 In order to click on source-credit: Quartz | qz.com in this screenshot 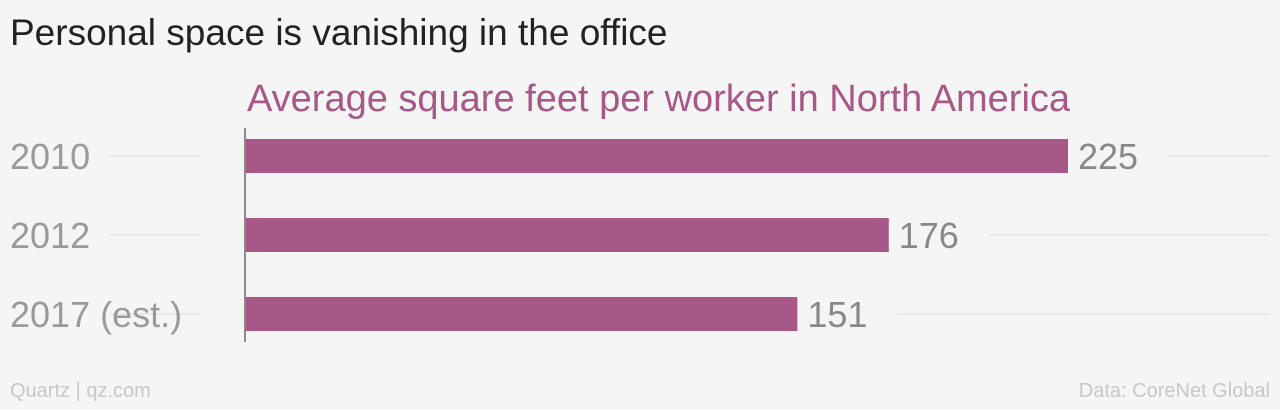, I will do `click(80, 391)`.